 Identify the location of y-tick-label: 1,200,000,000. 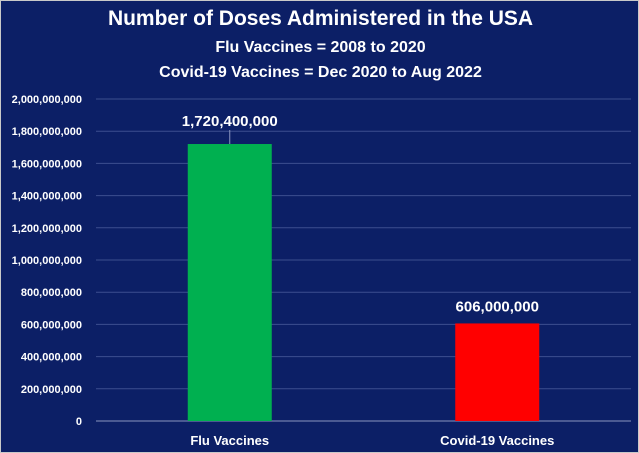
(47, 229).